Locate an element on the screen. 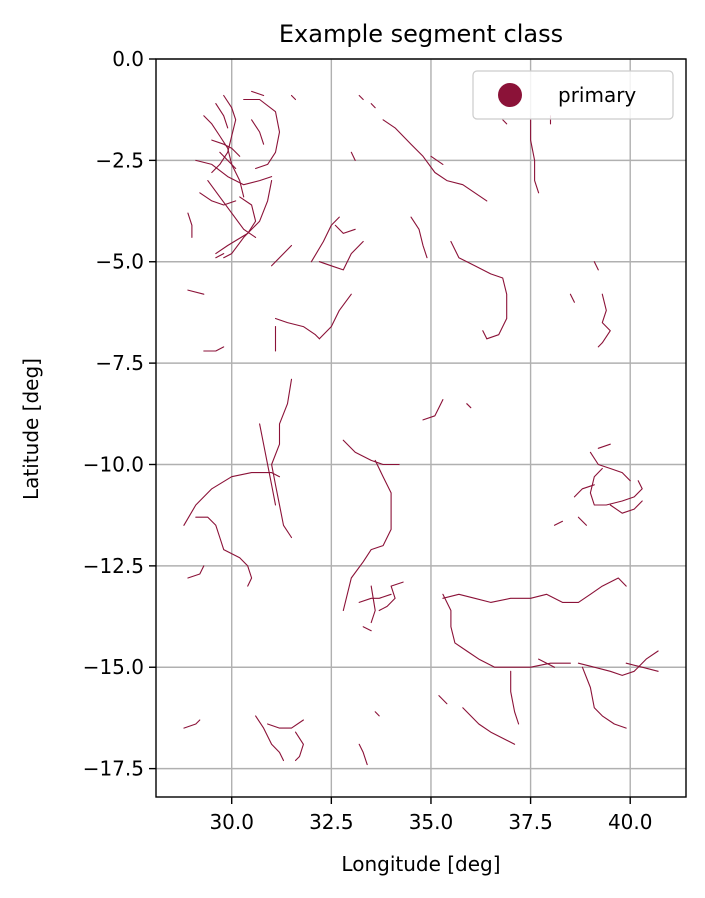  y-tick-label: −7.5 is located at coordinates (119, 363).